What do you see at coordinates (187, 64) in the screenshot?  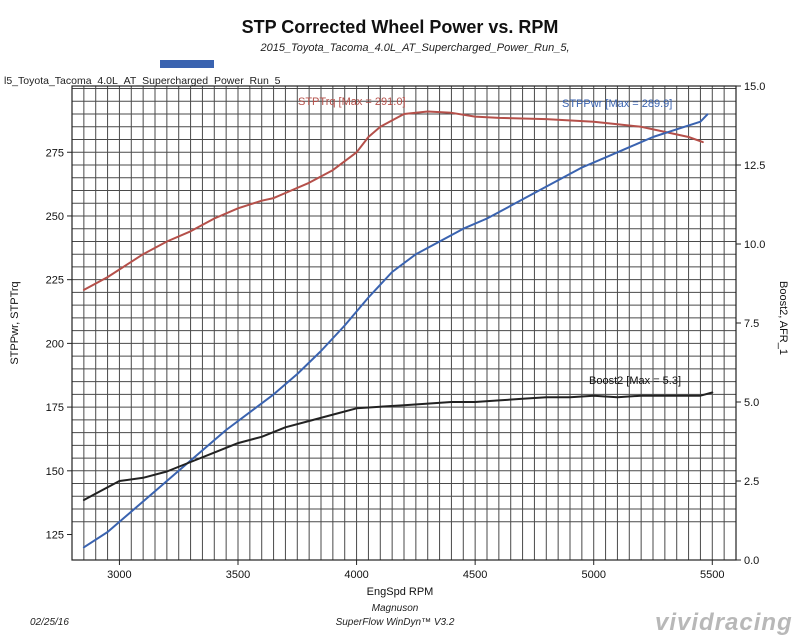 I see `legend-swatch` at bounding box center [187, 64].